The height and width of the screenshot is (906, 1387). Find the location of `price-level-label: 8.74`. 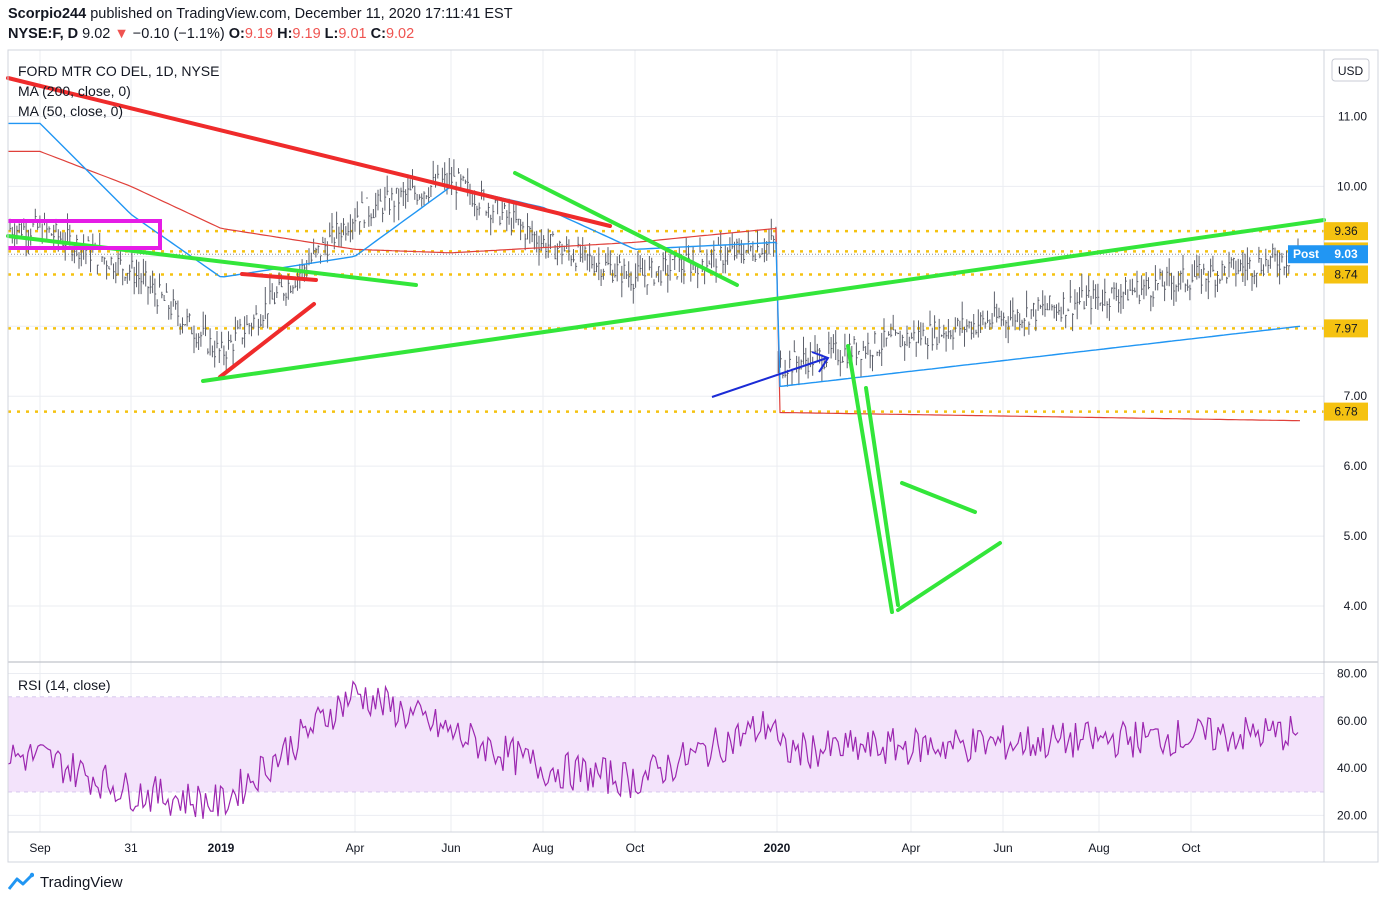

price-level-label: 8.74 is located at coordinates (1346, 275).